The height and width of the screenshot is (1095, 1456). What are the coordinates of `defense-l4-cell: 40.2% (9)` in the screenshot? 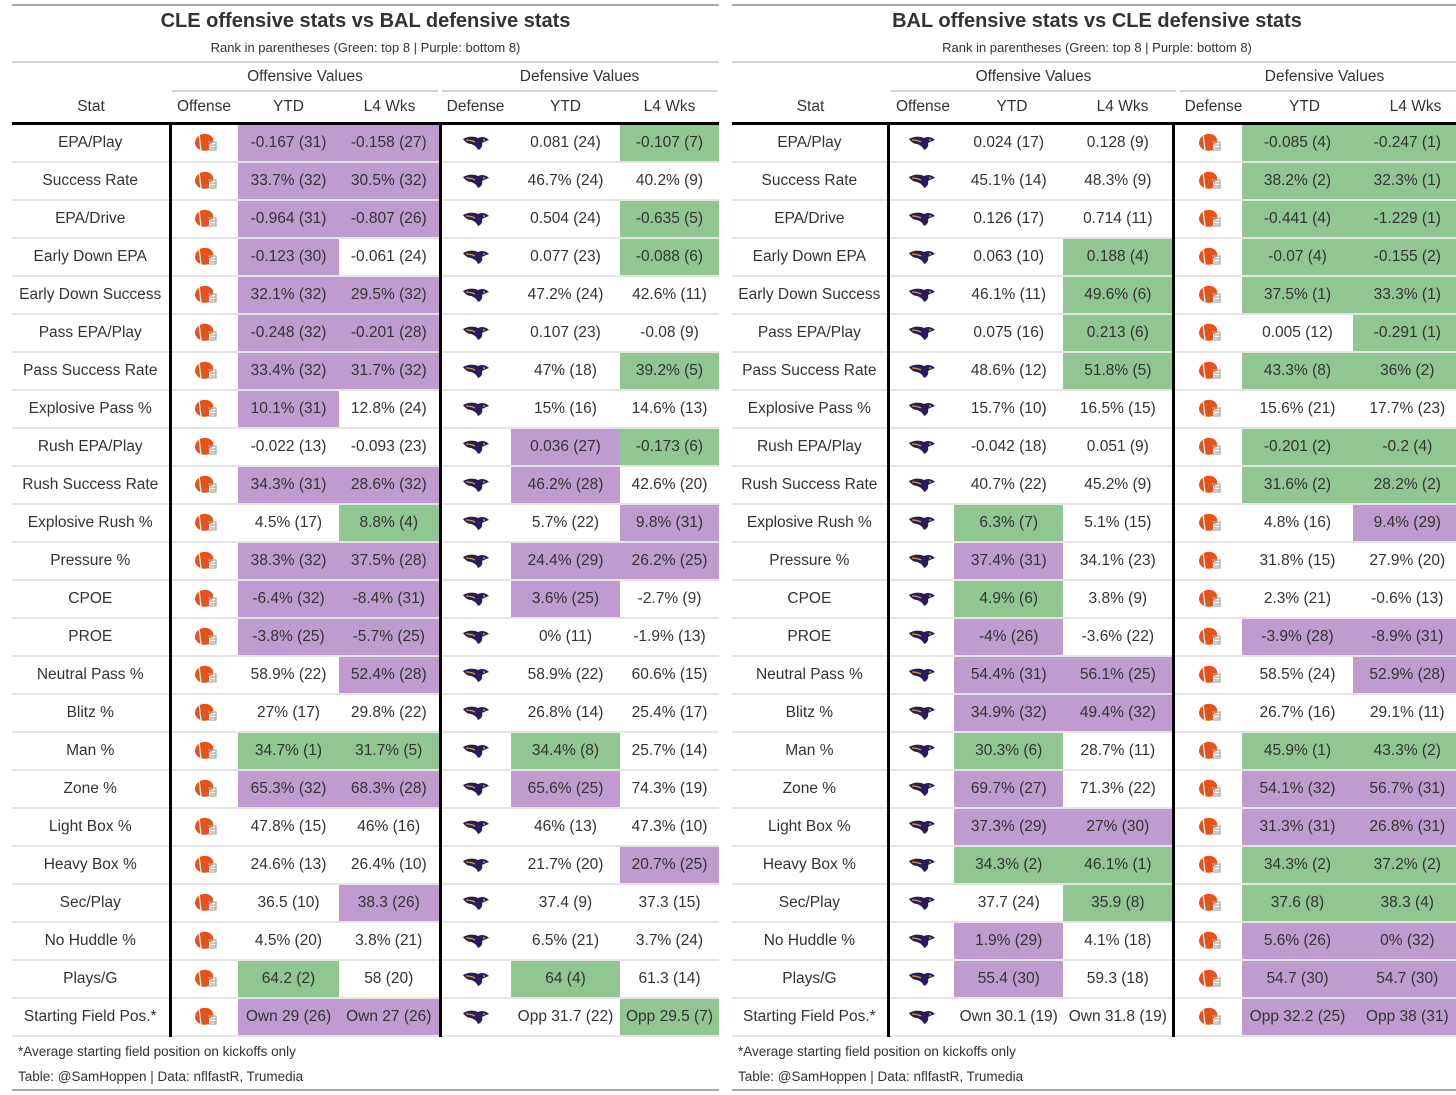 It's located at (669, 181).